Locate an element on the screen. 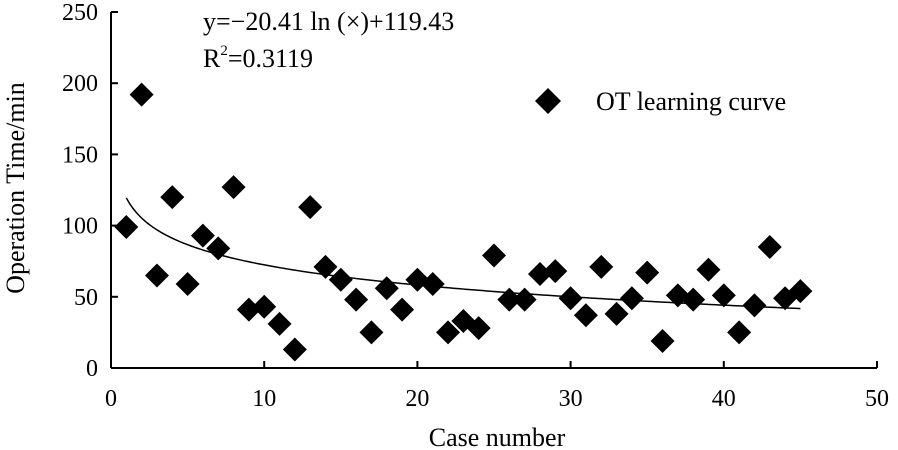 Image resolution: width=898 pixels, height=450 pixels. x-tick-label: 0 is located at coordinates (111, 399).